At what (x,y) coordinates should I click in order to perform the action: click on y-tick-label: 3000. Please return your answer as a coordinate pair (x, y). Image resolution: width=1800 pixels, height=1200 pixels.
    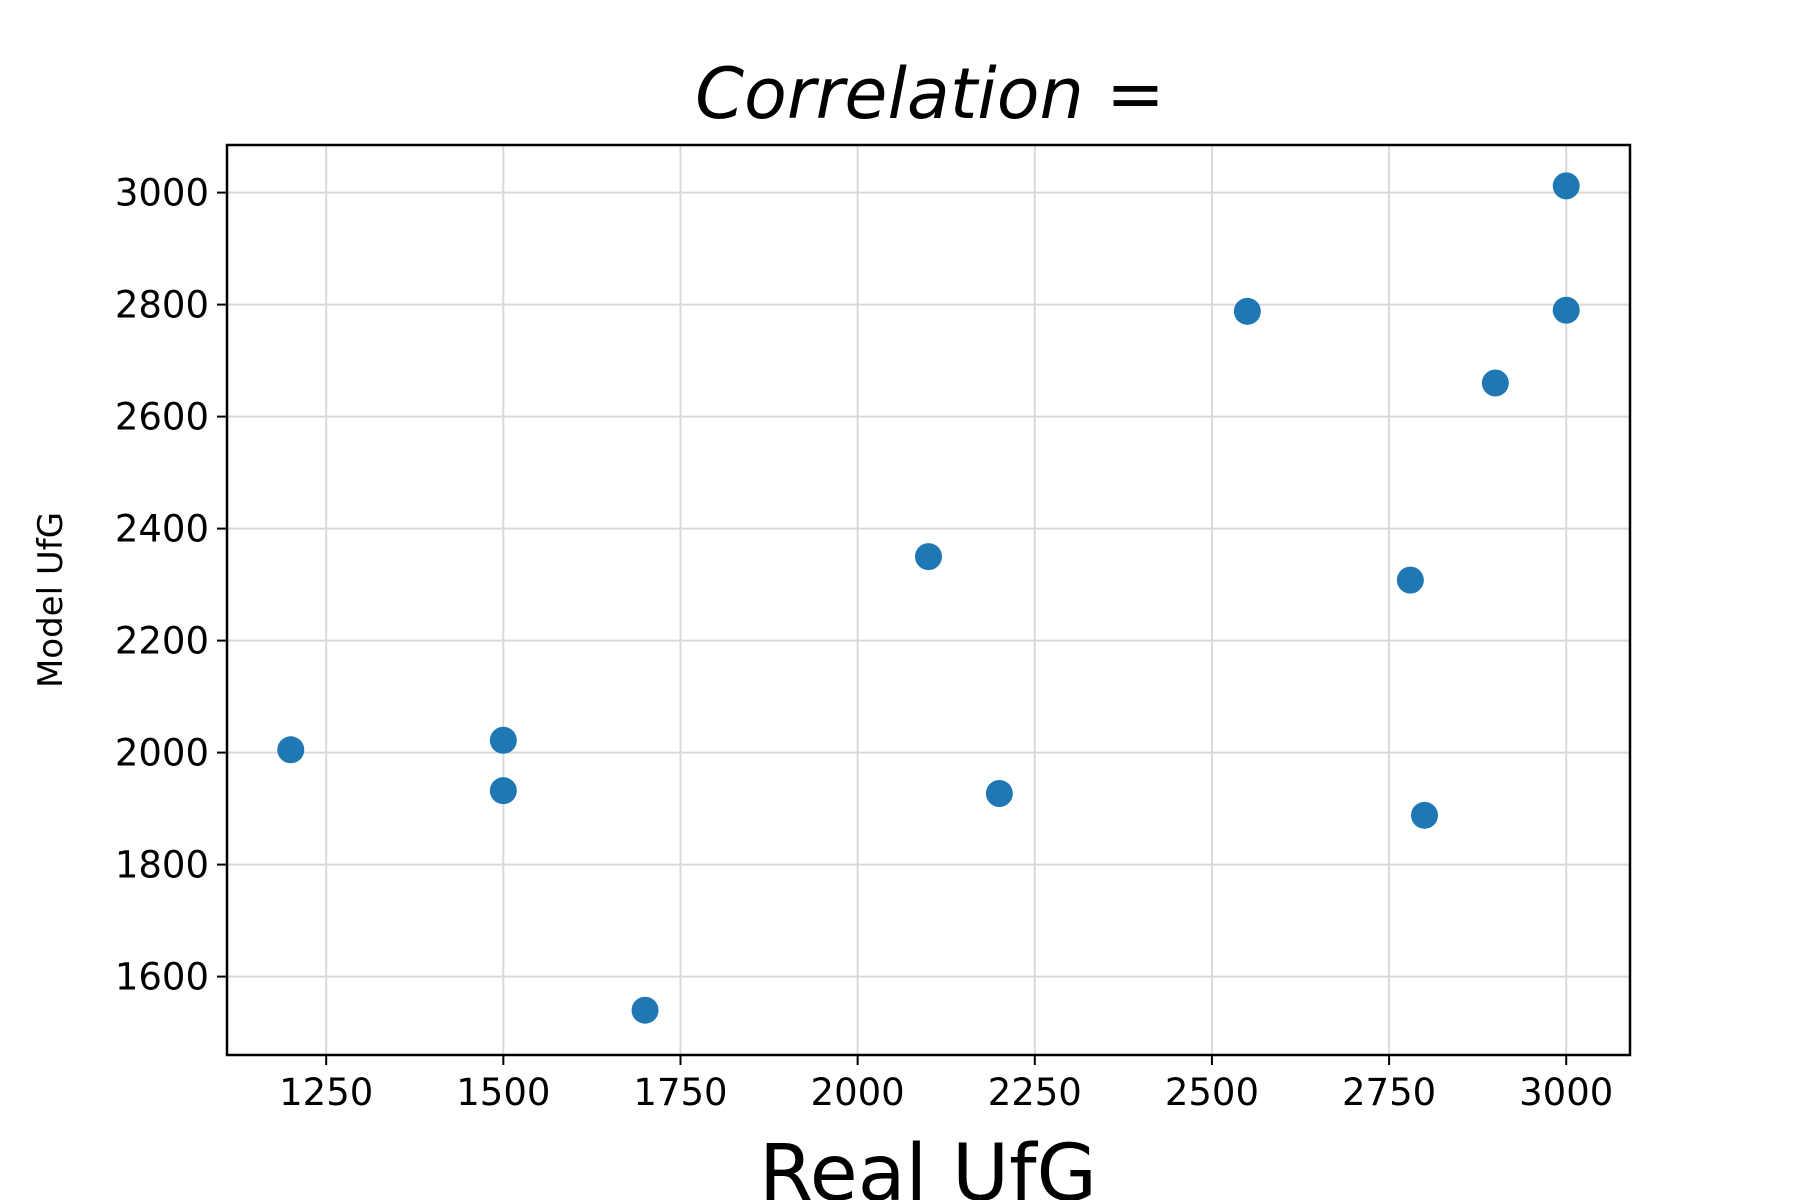
    Looking at the image, I should click on (162, 193).